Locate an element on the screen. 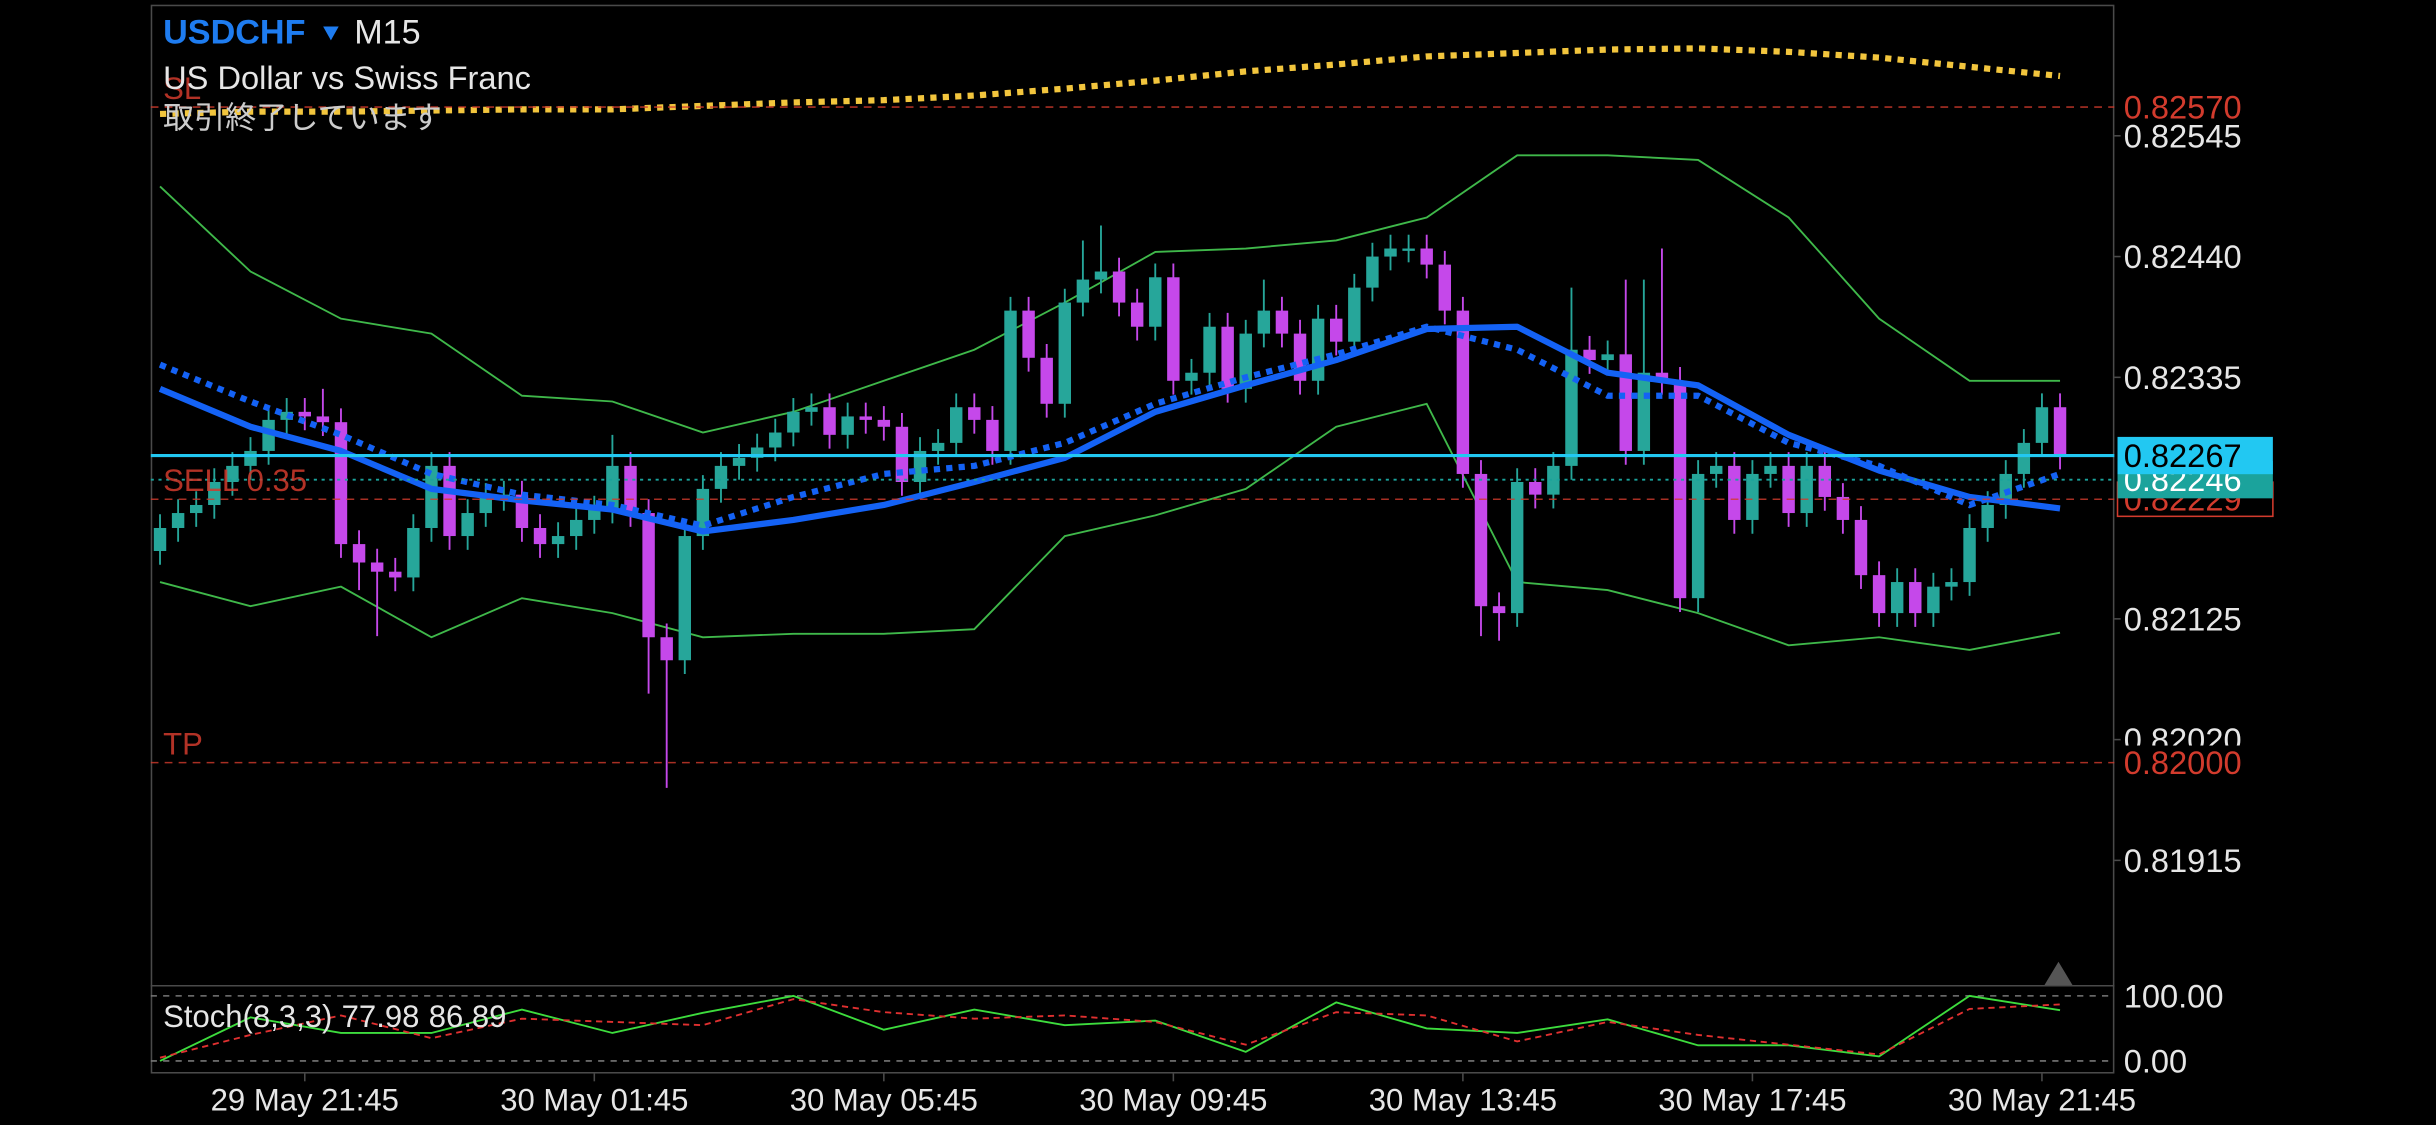 The image size is (2436, 1125). stoch-label-part: 77.98 is located at coordinates (381, 1016).